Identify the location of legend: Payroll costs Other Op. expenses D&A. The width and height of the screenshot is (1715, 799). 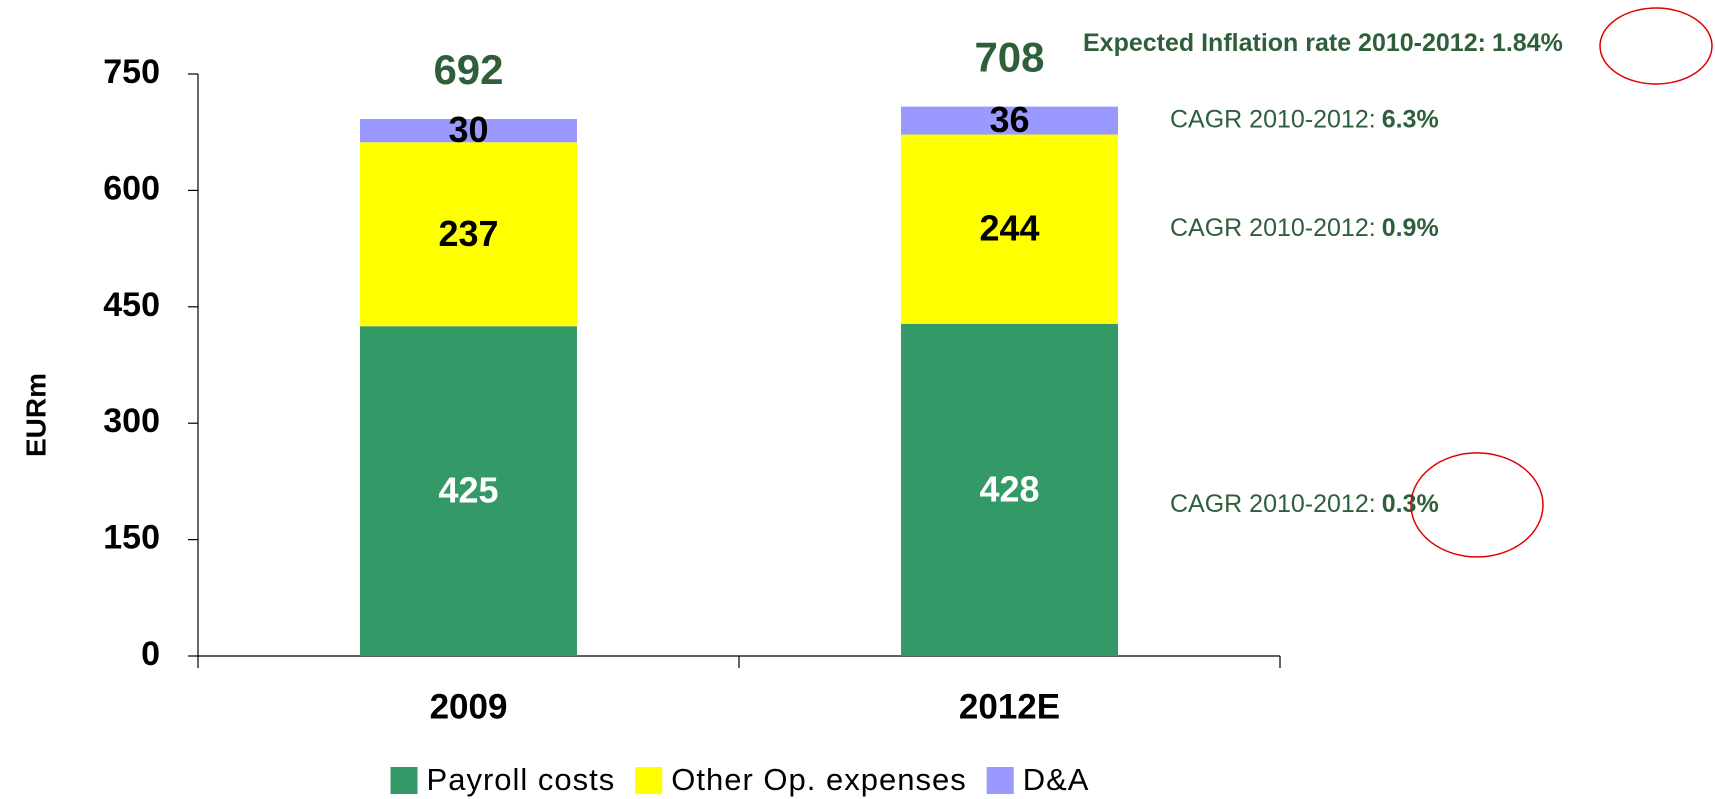
(740, 779).